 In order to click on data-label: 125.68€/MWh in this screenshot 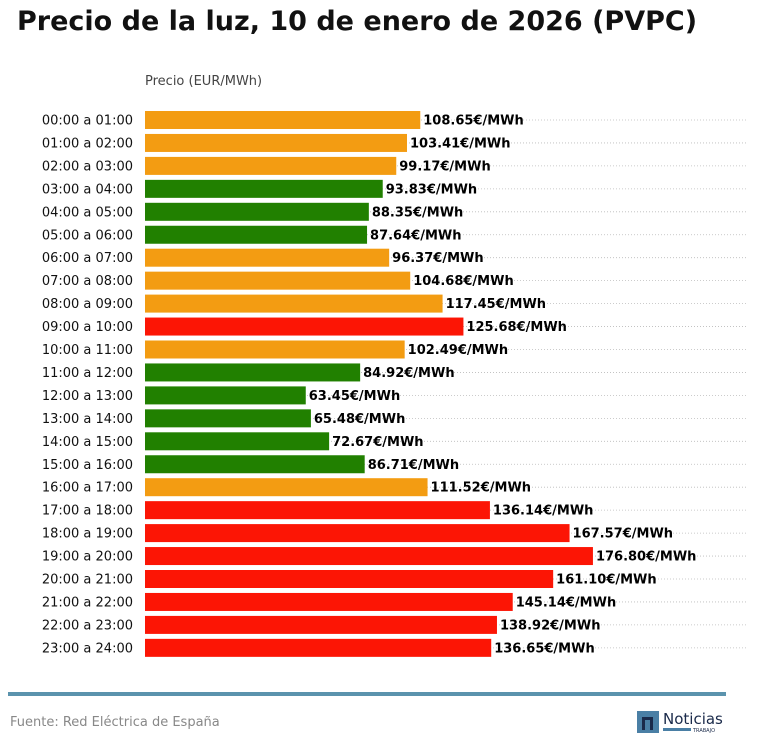, I will do `click(516, 327)`.